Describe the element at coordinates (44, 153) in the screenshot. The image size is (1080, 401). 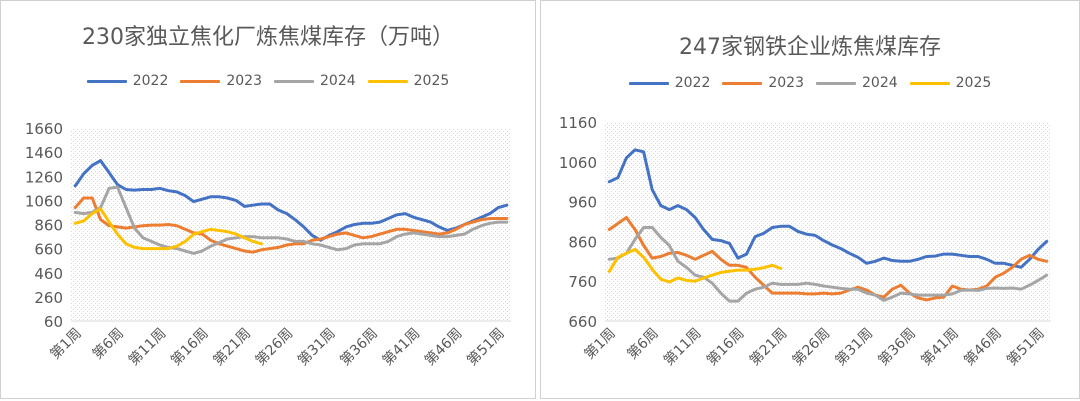
I see `y-tick-label: 1460` at that location.